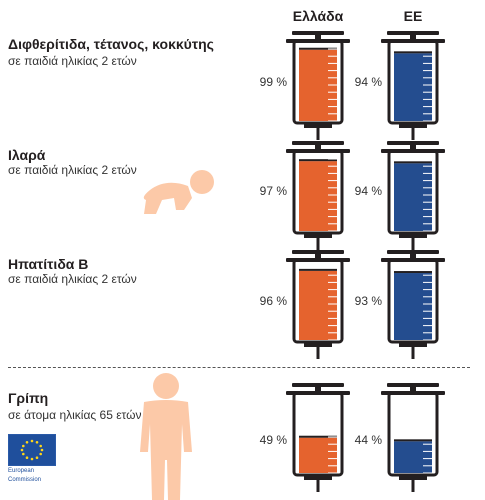 The image size is (485, 500). What do you see at coordinates (25, 480) in the screenshot?
I see `logo-text-line2: Commission` at bounding box center [25, 480].